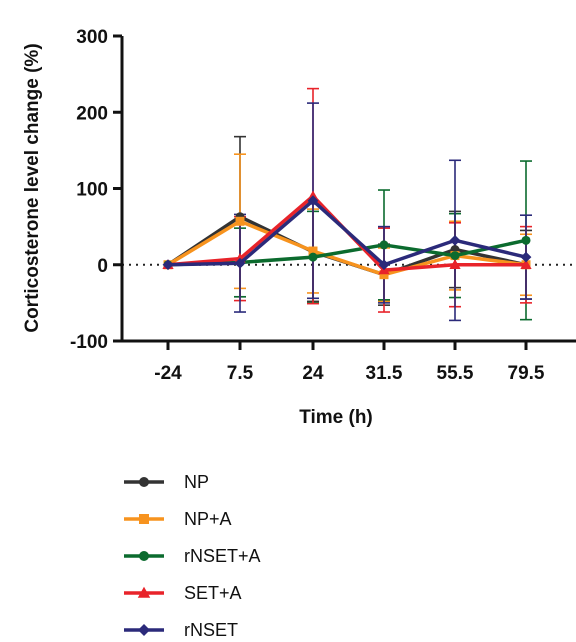 Image resolution: width=576 pixels, height=642 pixels. What do you see at coordinates (144, 519) in the screenshot?
I see `legend-marker-np-a` at bounding box center [144, 519].